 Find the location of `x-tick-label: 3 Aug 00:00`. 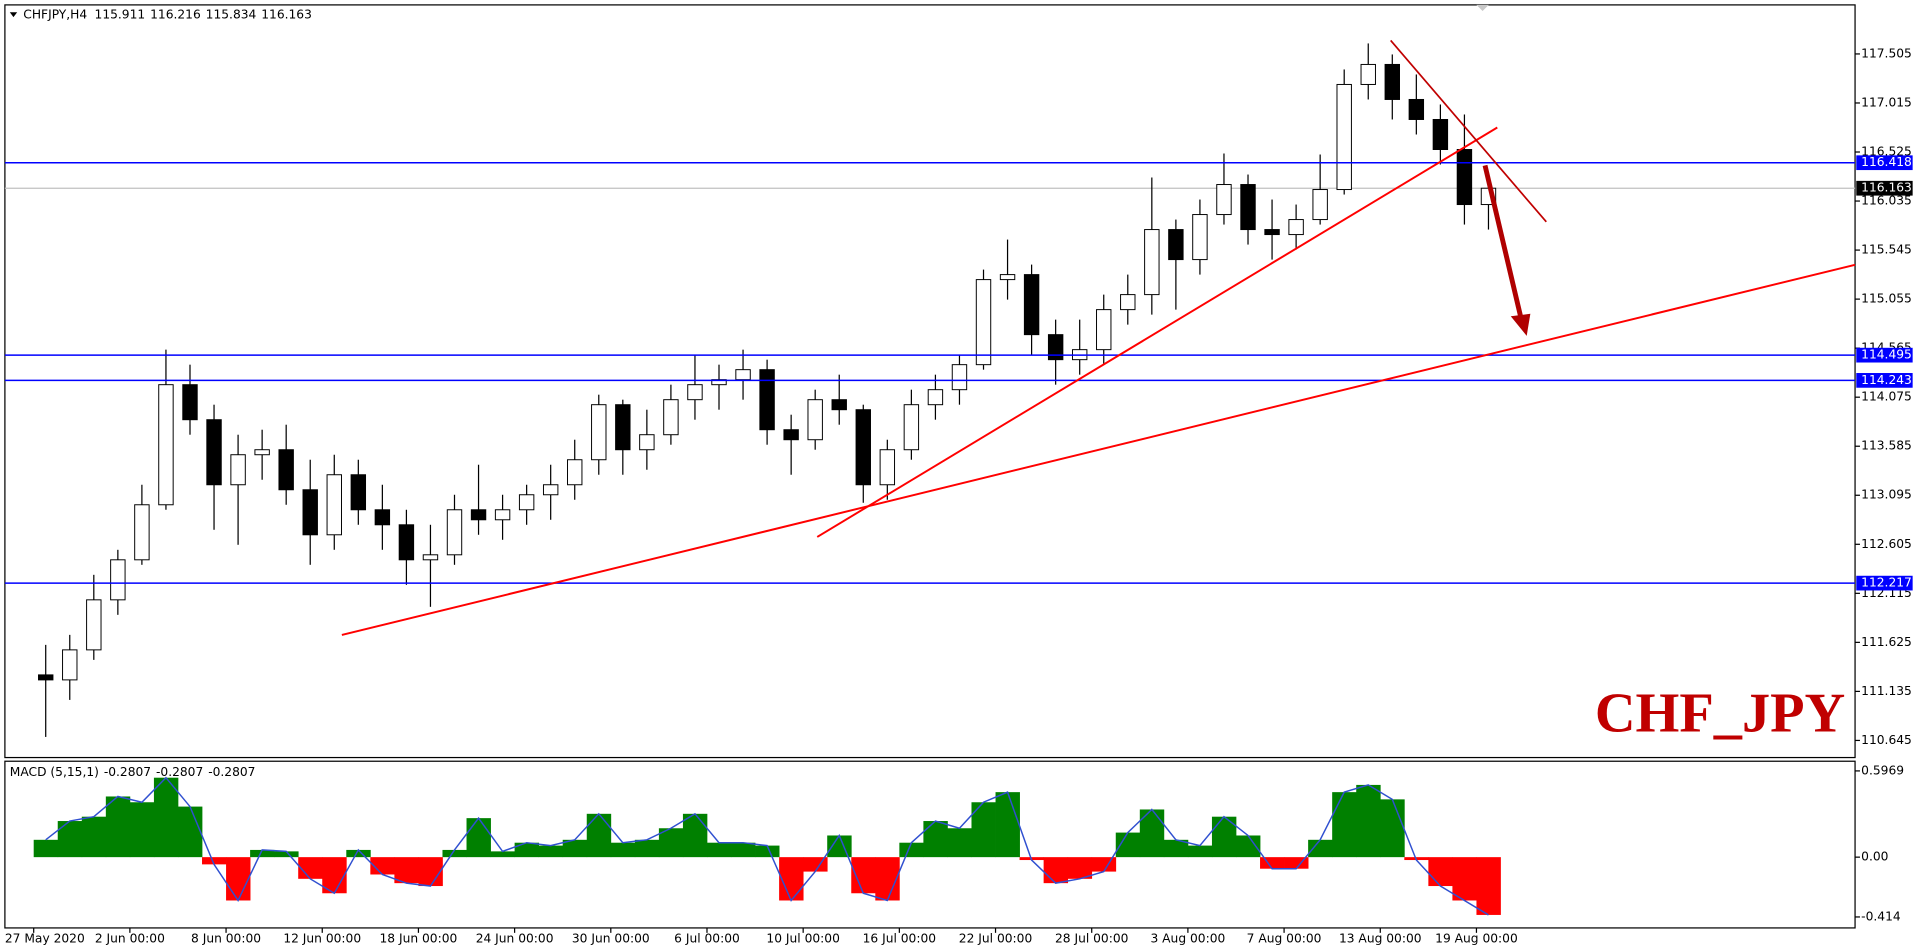

x-tick-label: 3 Aug 00:00 is located at coordinates (1188, 938).